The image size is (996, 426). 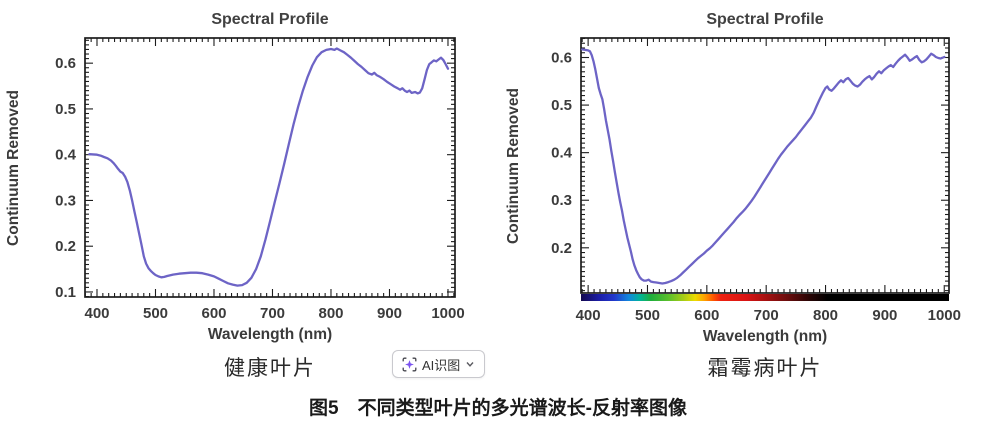 What do you see at coordinates (270, 368) in the screenshot?
I see `healthy-leaf-caption: 健康叶片` at bounding box center [270, 368].